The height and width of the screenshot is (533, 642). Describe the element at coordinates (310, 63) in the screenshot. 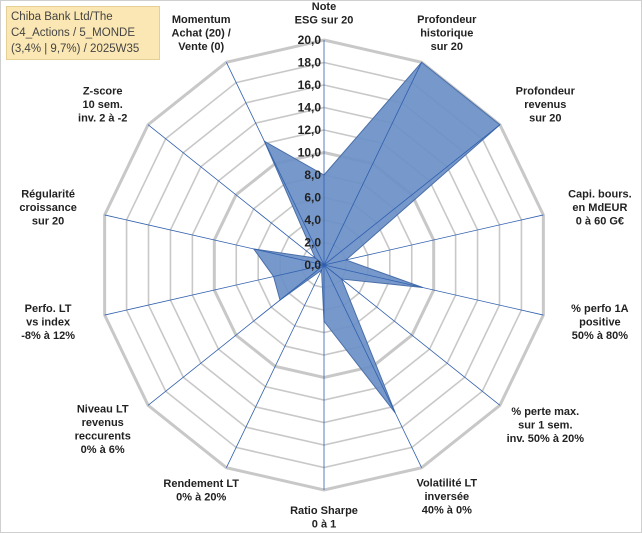

I see `tick-label-9: 18,0` at that location.